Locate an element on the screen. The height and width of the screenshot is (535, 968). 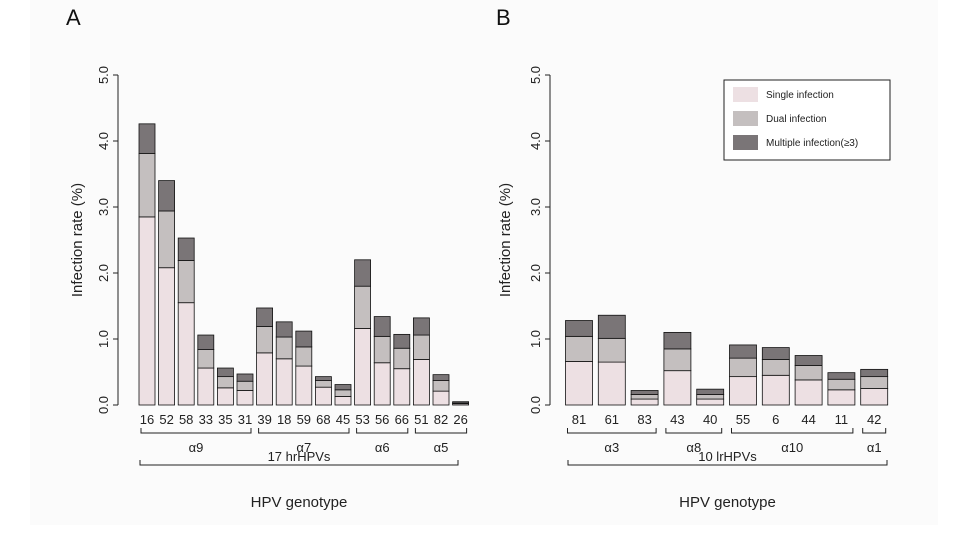
panel-a-bar-33-dual is located at coordinates (206, 359).